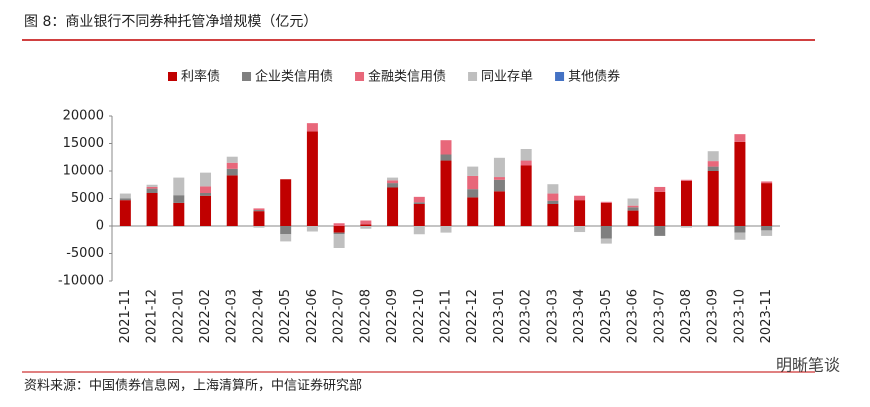 The height and width of the screenshot is (407, 870). Describe the element at coordinates (81, 281) in the screenshot. I see `y-tick-label: -10000` at that location.